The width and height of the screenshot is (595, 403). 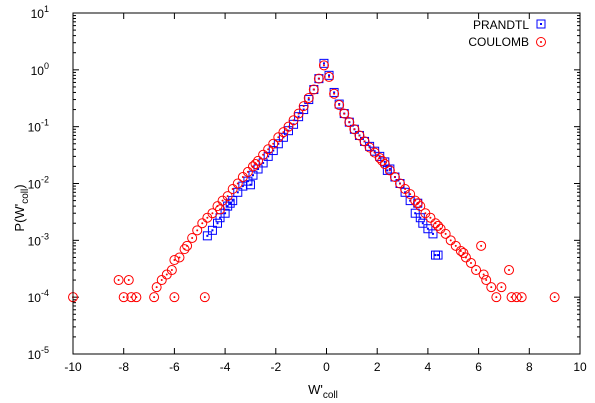 I want to click on x-tick-label: -8, so click(x=123, y=367).